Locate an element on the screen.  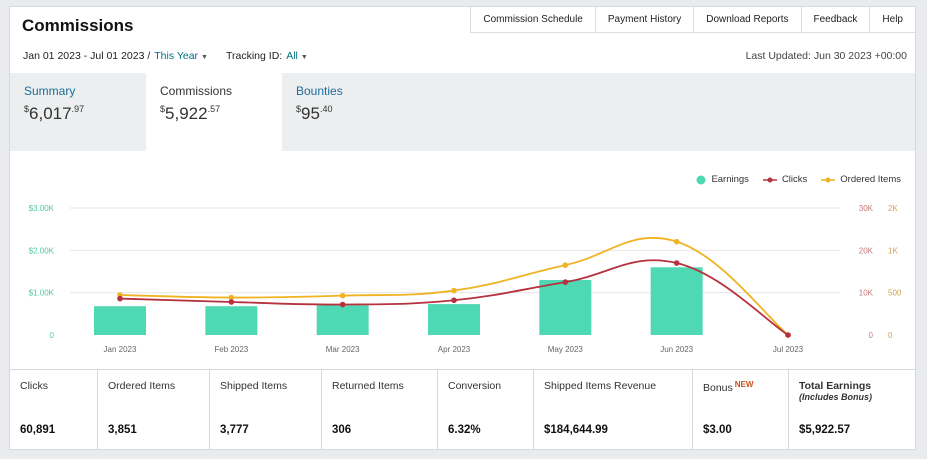
tracking-id-value: All is located at coordinates (292, 56).